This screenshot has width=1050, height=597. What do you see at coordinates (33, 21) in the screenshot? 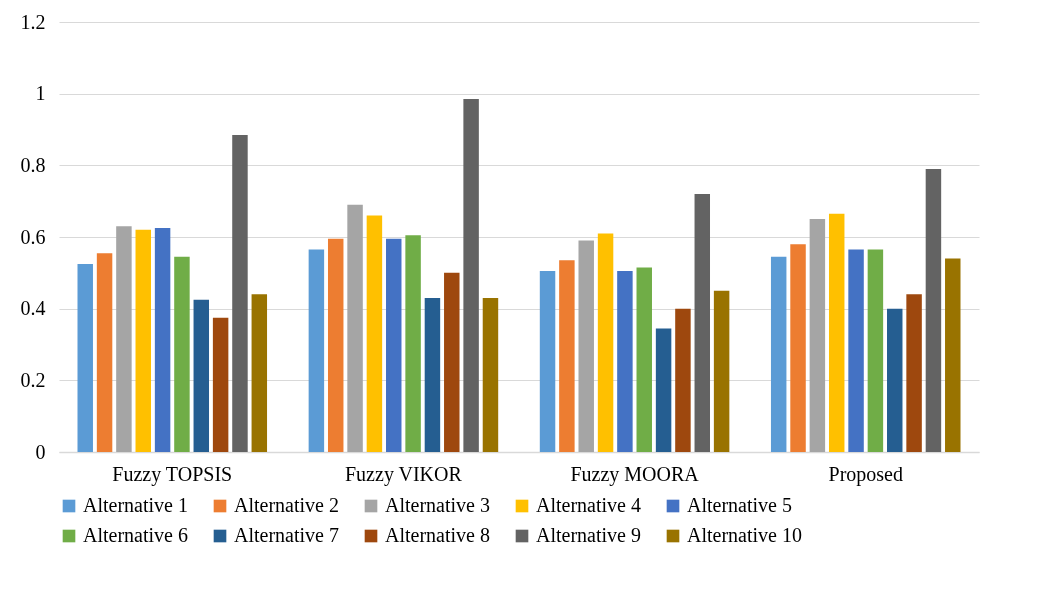
I see `y-tick-label: 1.2` at bounding box center [33, 21].